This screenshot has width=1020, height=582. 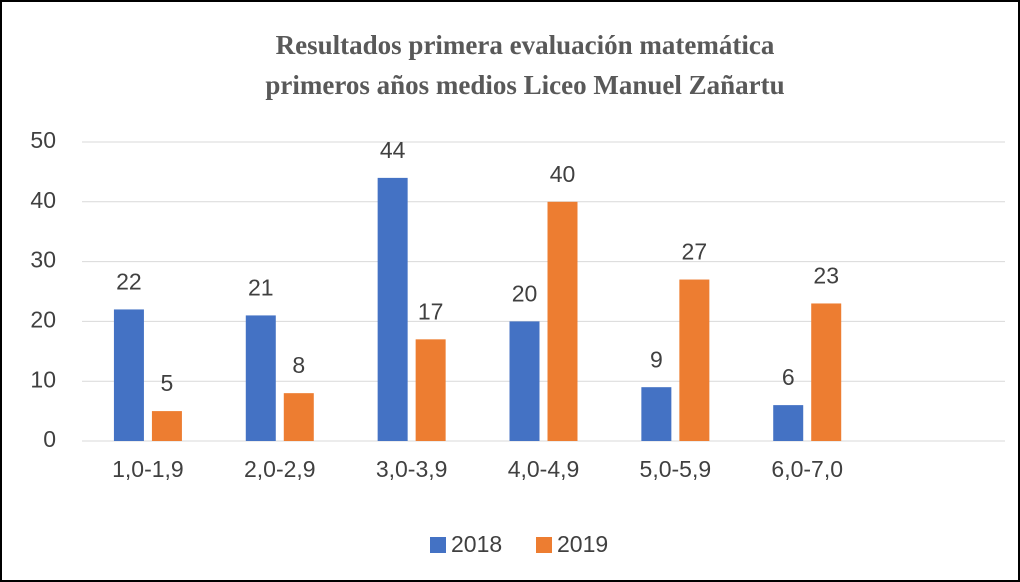 What do you see at coordinates (280, 469) in the screenshot?
I see `x-tick-label: 2,0-2,9` at bounding box center [280, 469].